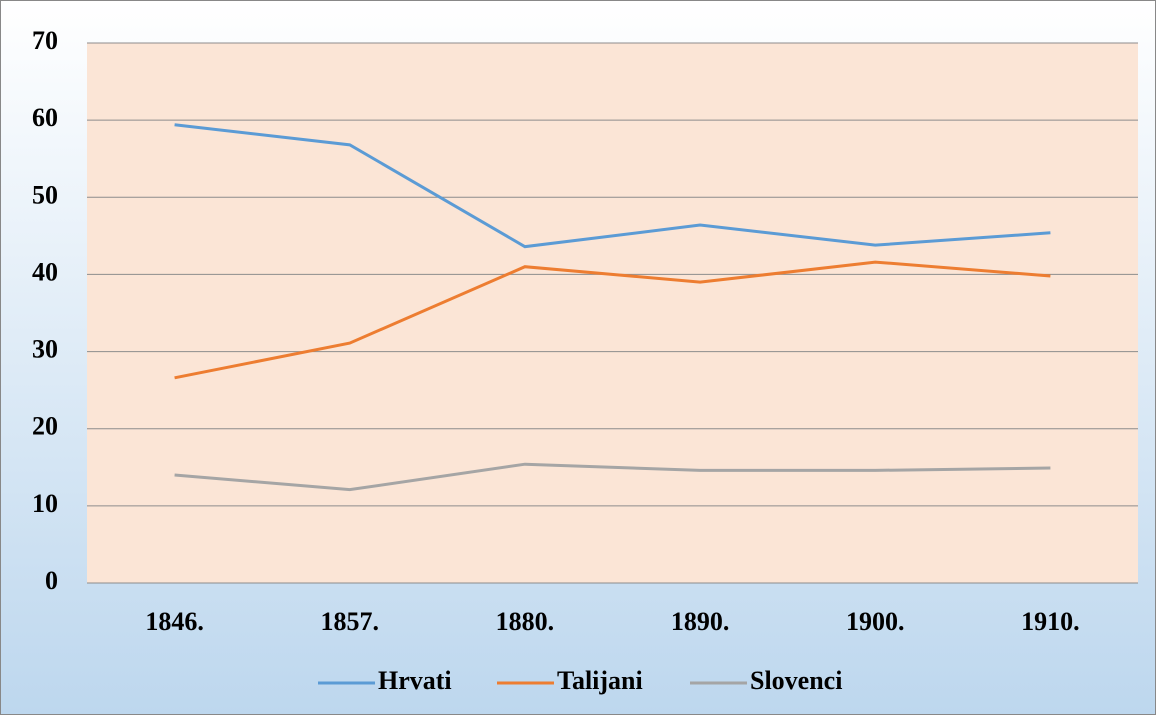 This screenshot has height=720, width=1156. Describe the element at coordinates (45, 503) in the screenshot. I see `y-tick-label: 10` at that location.